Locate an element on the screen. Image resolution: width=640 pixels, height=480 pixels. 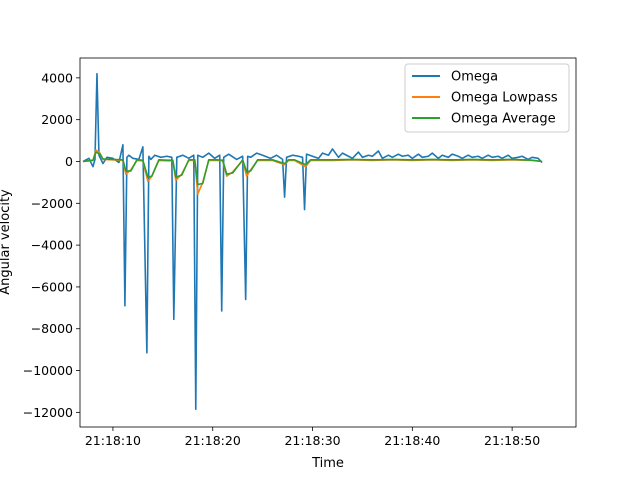
legend-frame is located at coordinates (487, 98).